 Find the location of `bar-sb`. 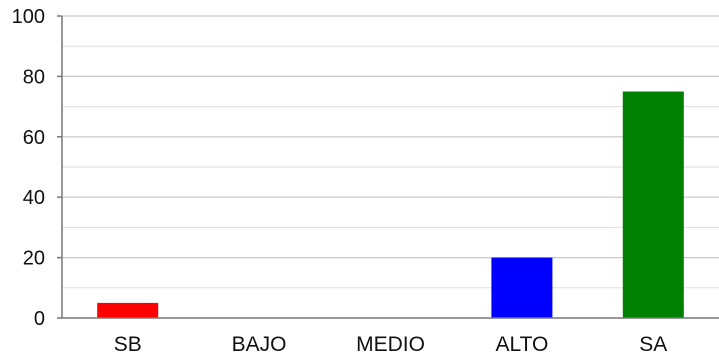

bar-sb is located at coordinates (128, 310).